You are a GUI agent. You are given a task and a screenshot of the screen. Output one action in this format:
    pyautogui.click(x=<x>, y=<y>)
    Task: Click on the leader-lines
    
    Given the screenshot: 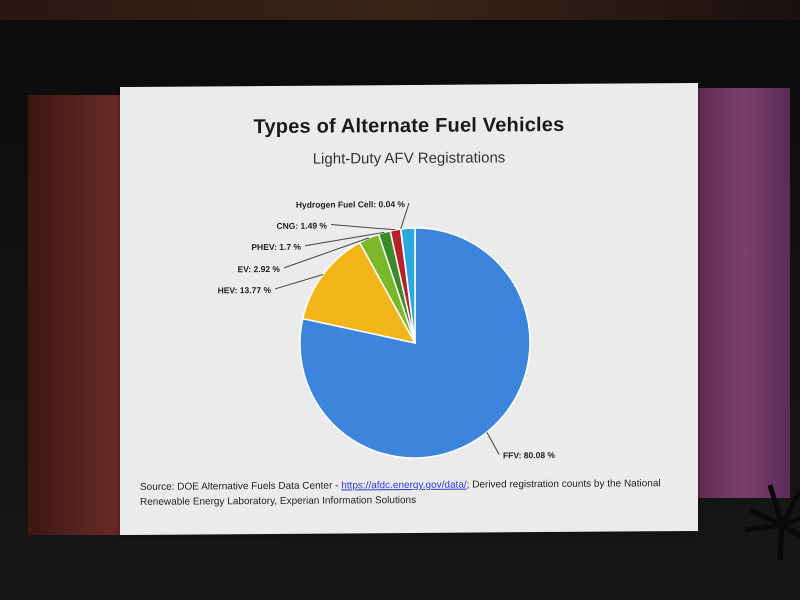 What is the action you would take?
    pyautogui.click(x=387, y=328)
    